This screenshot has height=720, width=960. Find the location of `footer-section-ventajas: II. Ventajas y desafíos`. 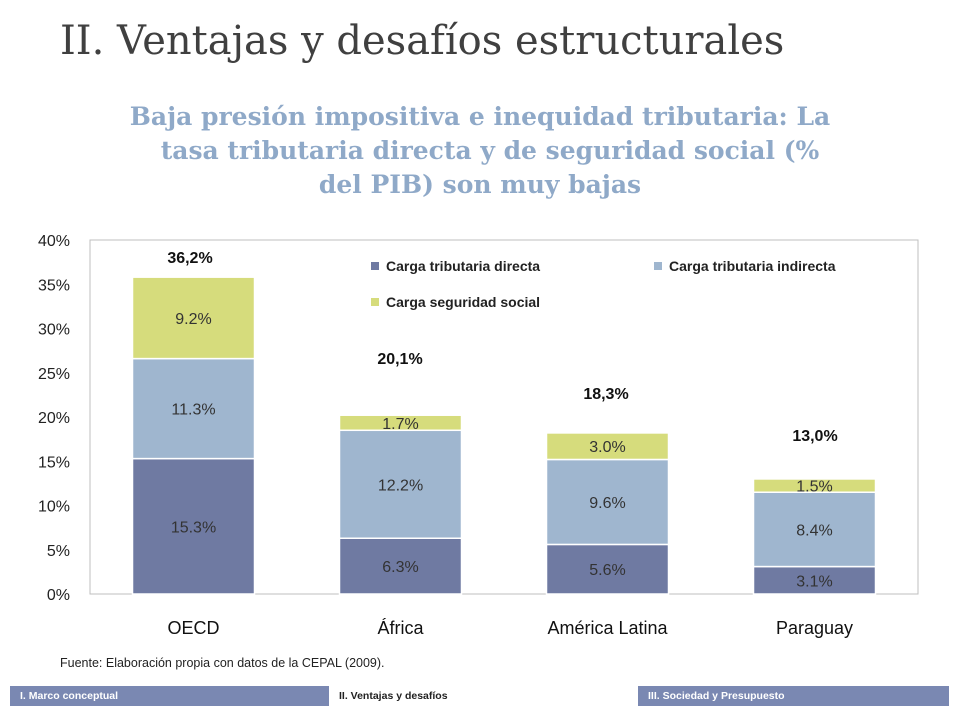

footer-section-ventajas: II. Ventajas y desafíos is located at coordinates (483, 696).